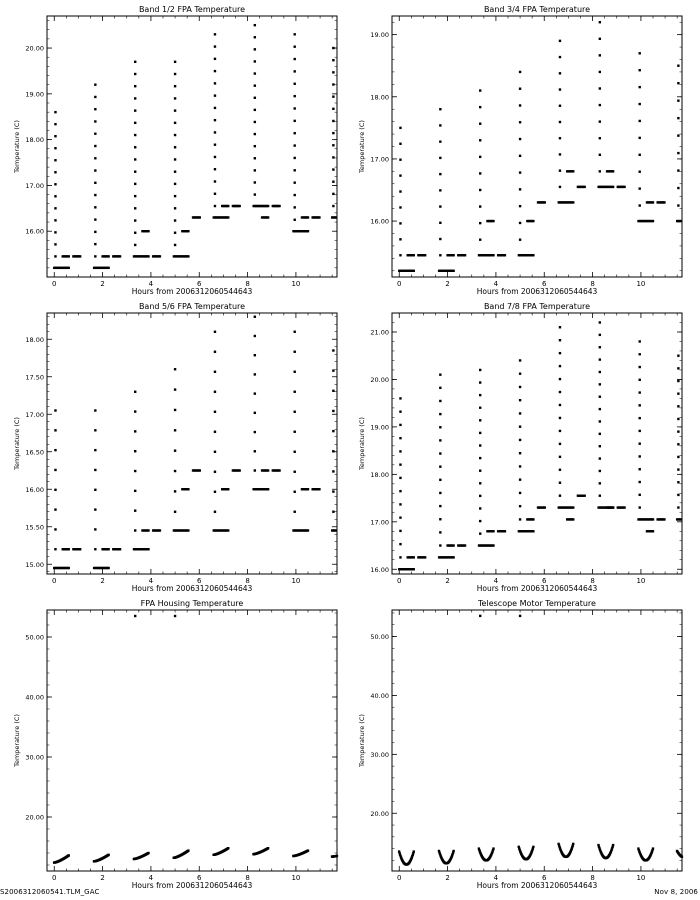 This screenshot has height=900, width=700. What do you see at coordinates (379, 380) in the screenshot?
I see `y-tick-label: 20.00` at bounding box center [379, 380].